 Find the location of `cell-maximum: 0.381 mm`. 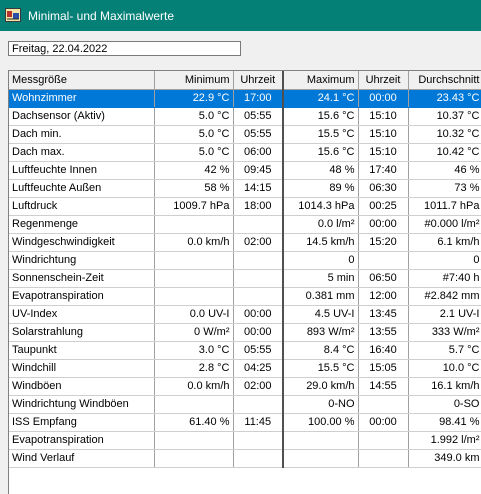

cell-maximum: 0.381 mm is located at coordinates (321, 296).